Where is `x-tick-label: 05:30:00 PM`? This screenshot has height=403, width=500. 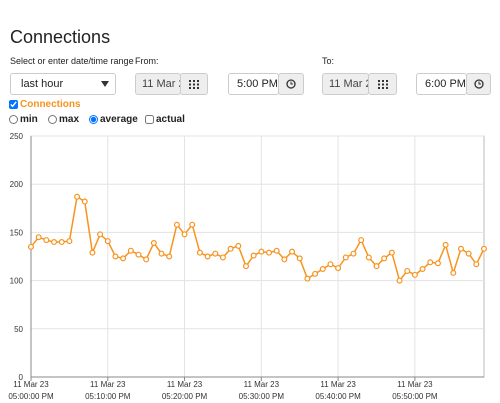 x-tick-label: 05:30:00 PM is located at coordinates (262, 396).